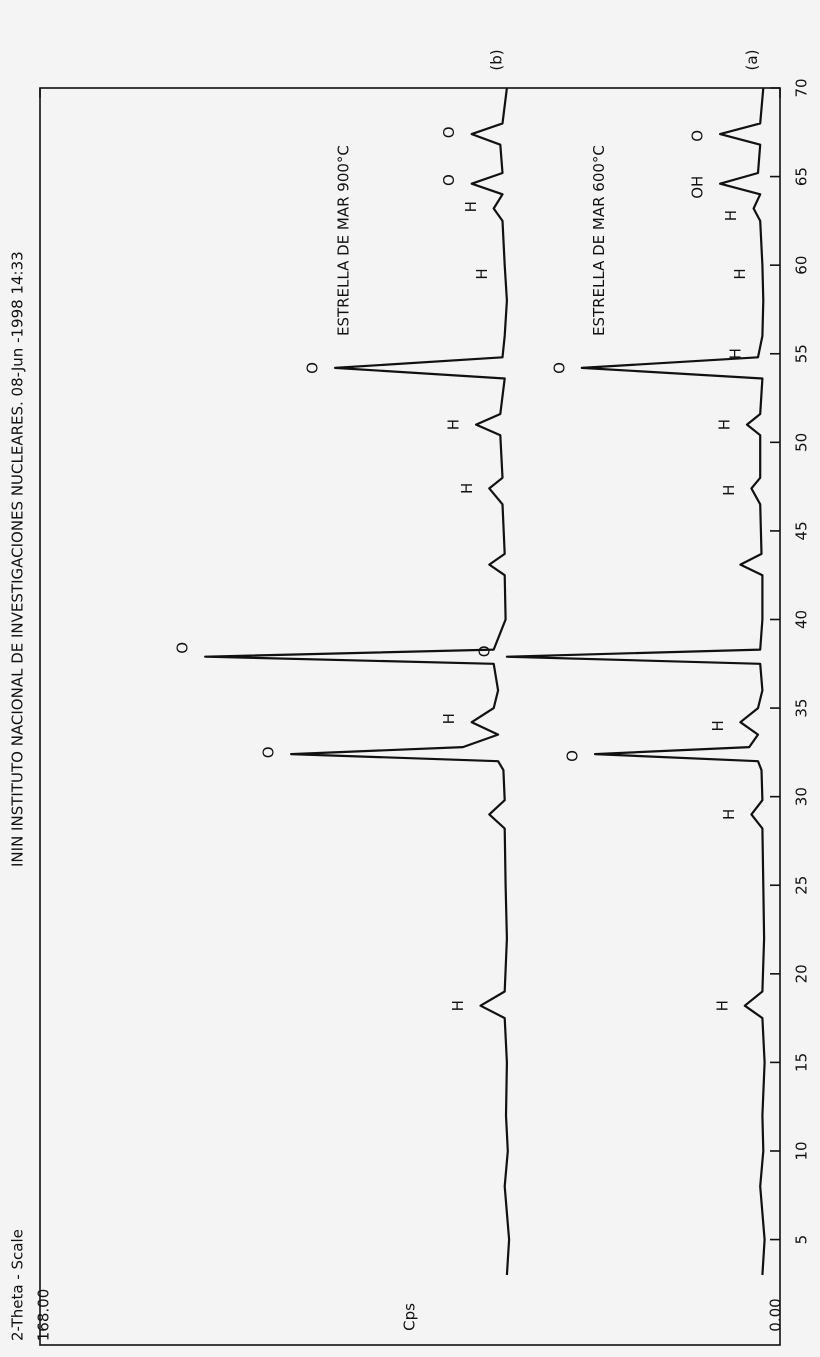 The image size is (820, 1357). Describe the element at coordinates (44, 1315) in the screenshot. I see `y-tick-label: 168.00` at that location.